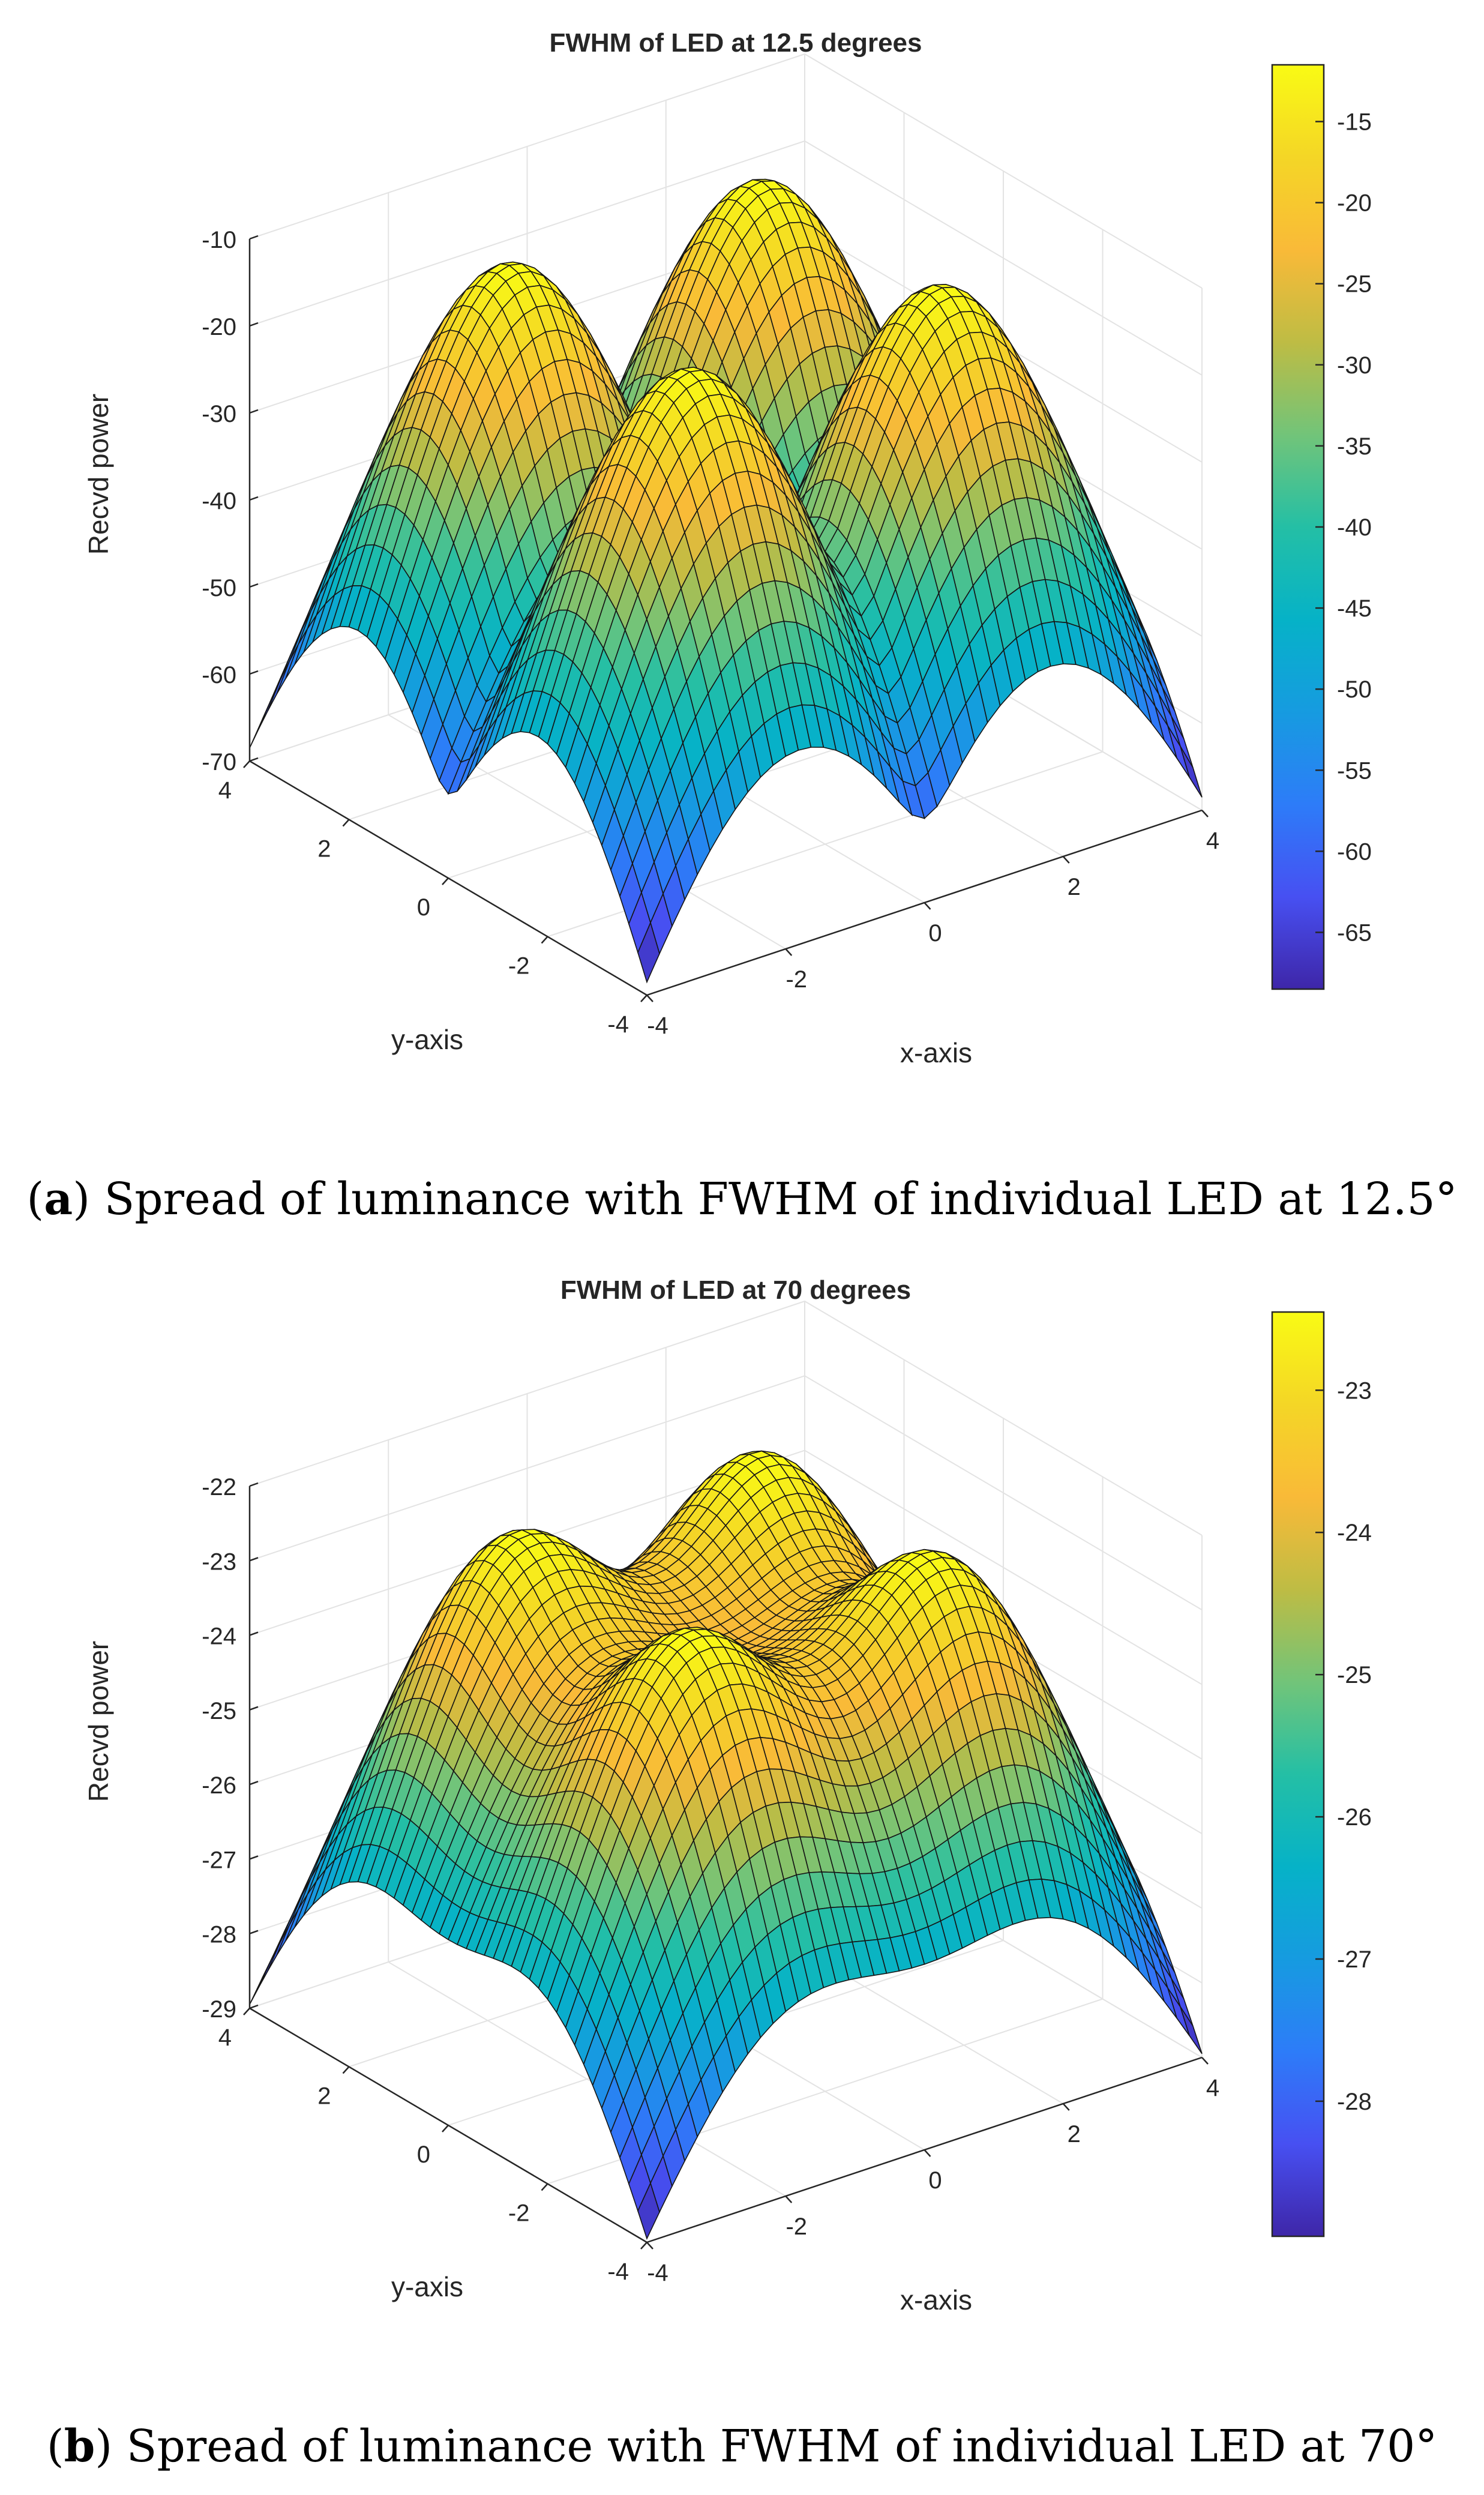 The image size is (1484, 2495). Describe the element at coordinates (1354, 1959) in the screenshot. I see `colorbar-tick-label: -27` at that location.